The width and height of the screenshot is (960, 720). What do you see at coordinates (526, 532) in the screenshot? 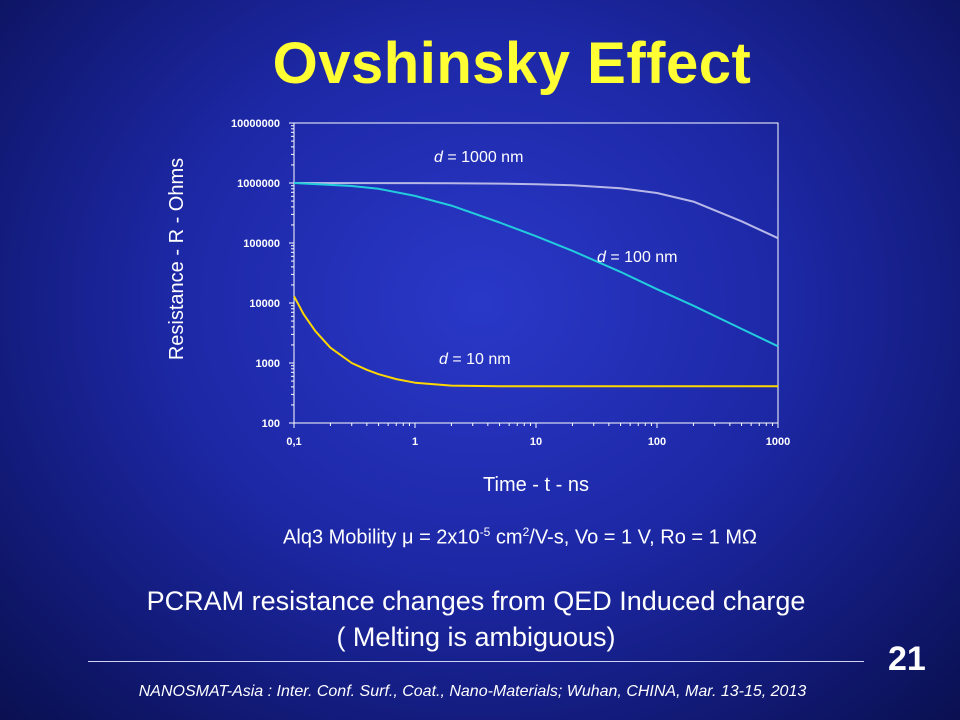
I see `caption-units-exponent: 2` at bounding box center [526, 532].